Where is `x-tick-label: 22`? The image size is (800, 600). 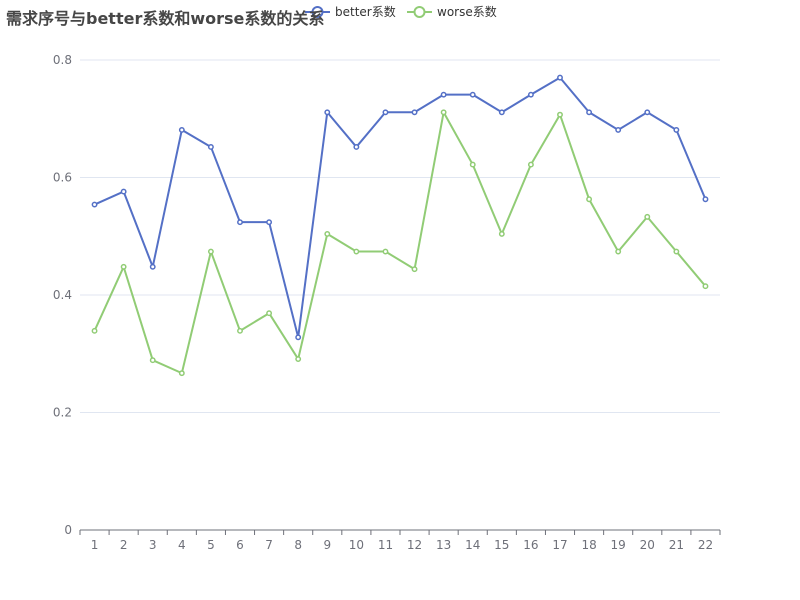
x-tick-label: 22 is located at coordinates (705, 545).